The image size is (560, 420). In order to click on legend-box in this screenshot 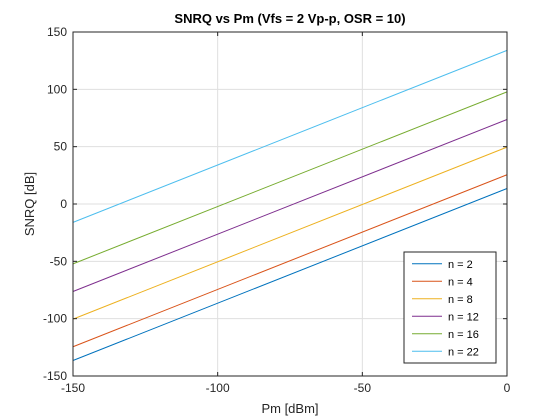, I will do `click(450, 307)`.